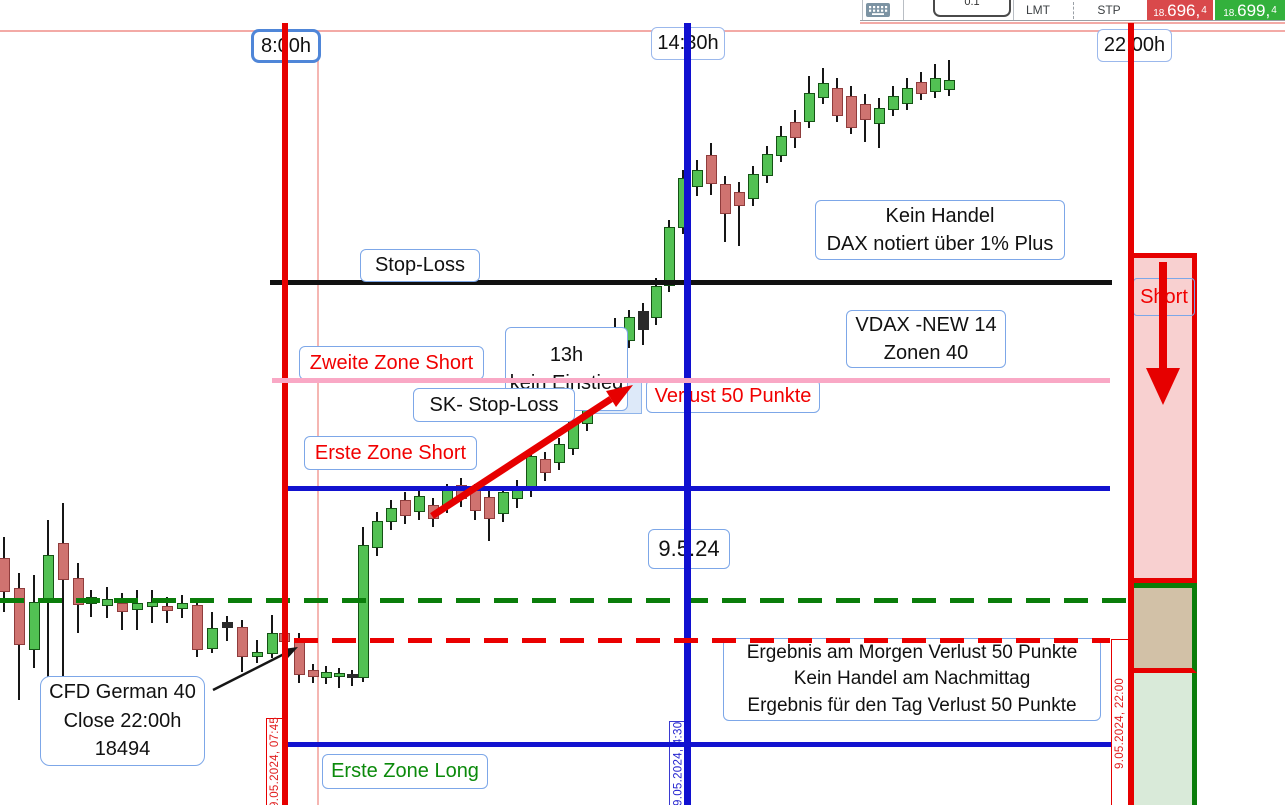 The image size is (1285, 805). What do you see at coordinates (1250, 10) in the screenshot?
I see `ask-price-button: 18. 699, 4` at bounding box center [1250, 10].